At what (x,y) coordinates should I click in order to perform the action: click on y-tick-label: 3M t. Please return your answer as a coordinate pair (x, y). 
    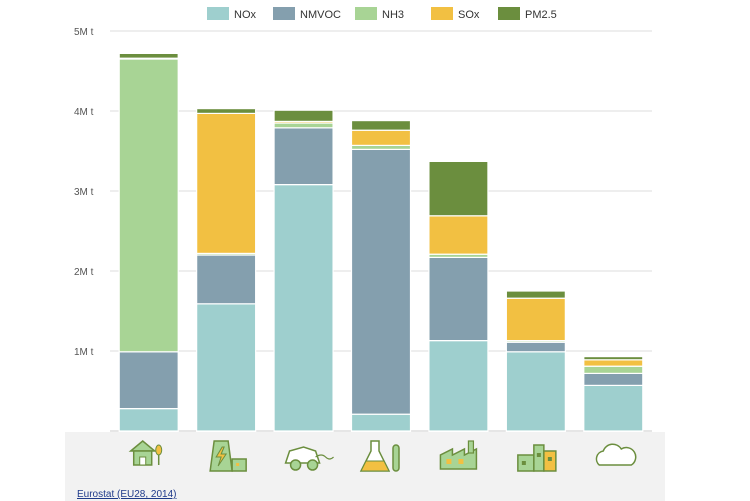
    Looking at the image, I should click on (84, 192).